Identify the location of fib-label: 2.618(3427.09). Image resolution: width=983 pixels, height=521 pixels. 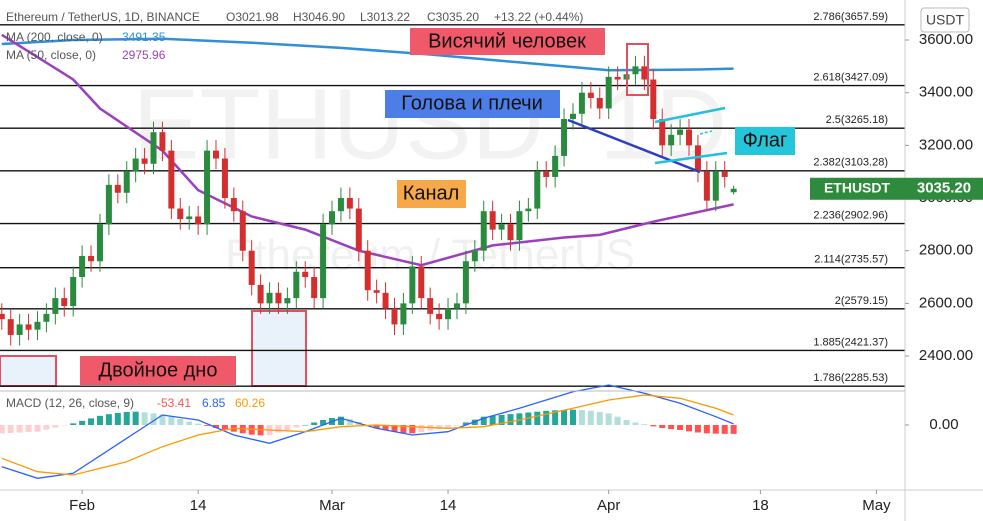
(850, 77).